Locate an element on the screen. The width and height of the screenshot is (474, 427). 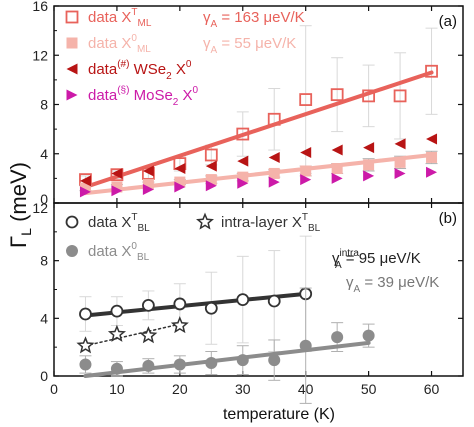
annotation-gamma-intra: γintra A = 95 μeV/K is located at coordinates (376, 259).